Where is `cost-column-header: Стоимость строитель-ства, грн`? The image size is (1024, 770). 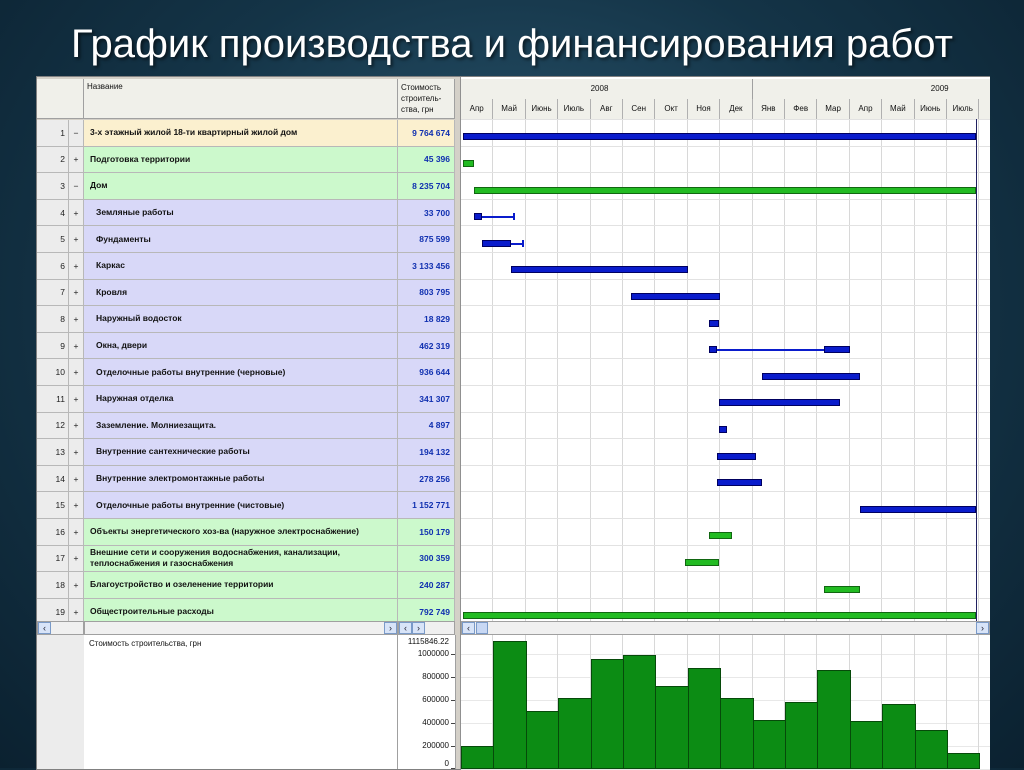
cost-column-header: Стоимость строитель-ства, грн is located at coordinates (426, 99).